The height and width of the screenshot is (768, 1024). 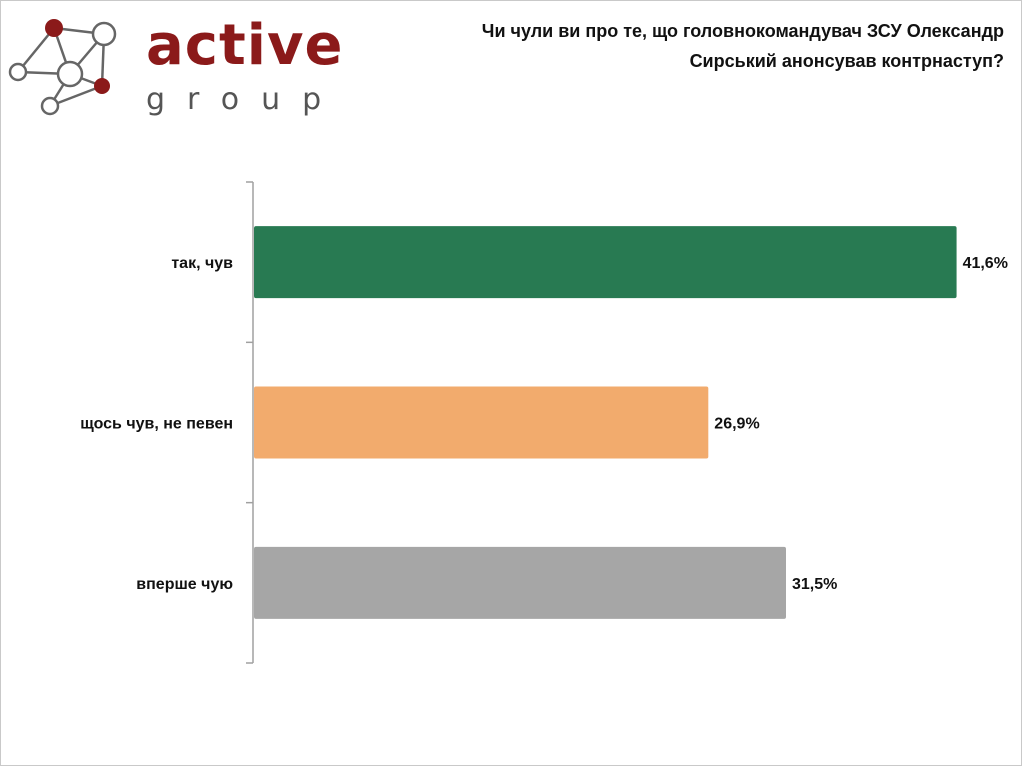 I want to click on brand-name: active, so click(x=245, y=45).